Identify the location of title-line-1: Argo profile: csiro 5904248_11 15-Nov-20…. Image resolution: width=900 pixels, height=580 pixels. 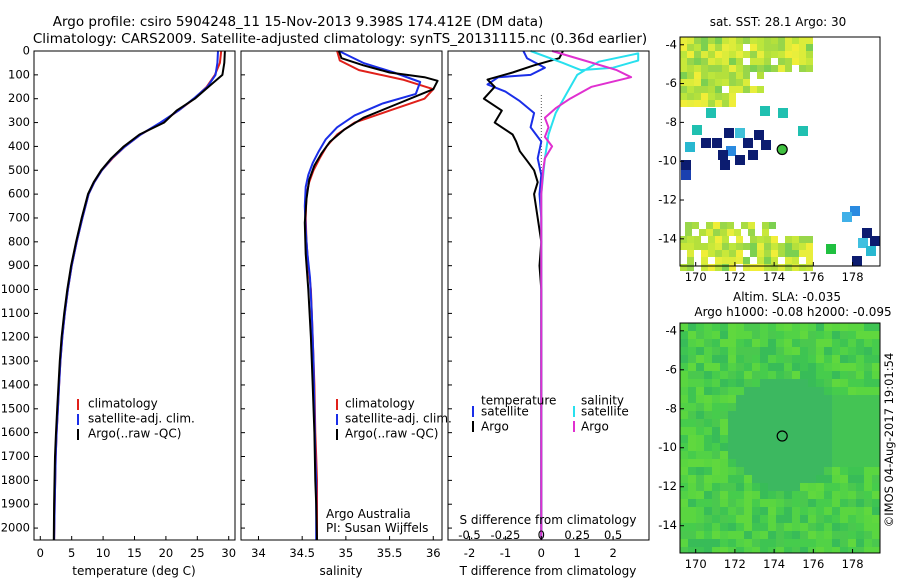
(298, 22).